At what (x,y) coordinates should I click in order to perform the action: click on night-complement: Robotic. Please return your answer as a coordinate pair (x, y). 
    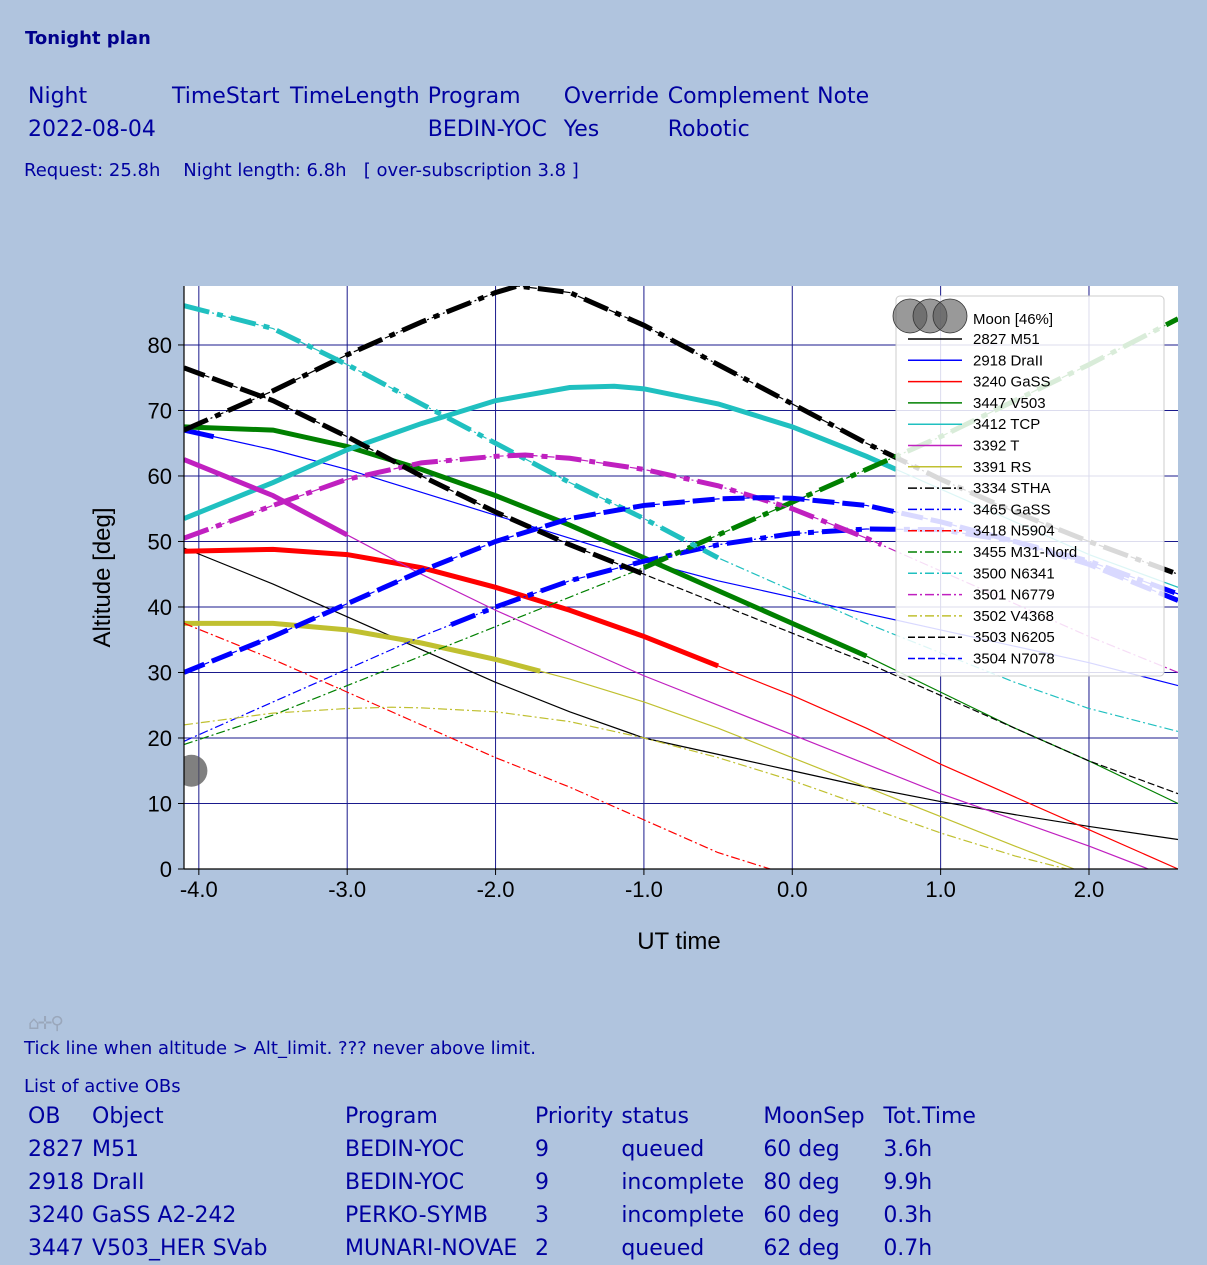
    Looking at the image, I should click on (708, 129).